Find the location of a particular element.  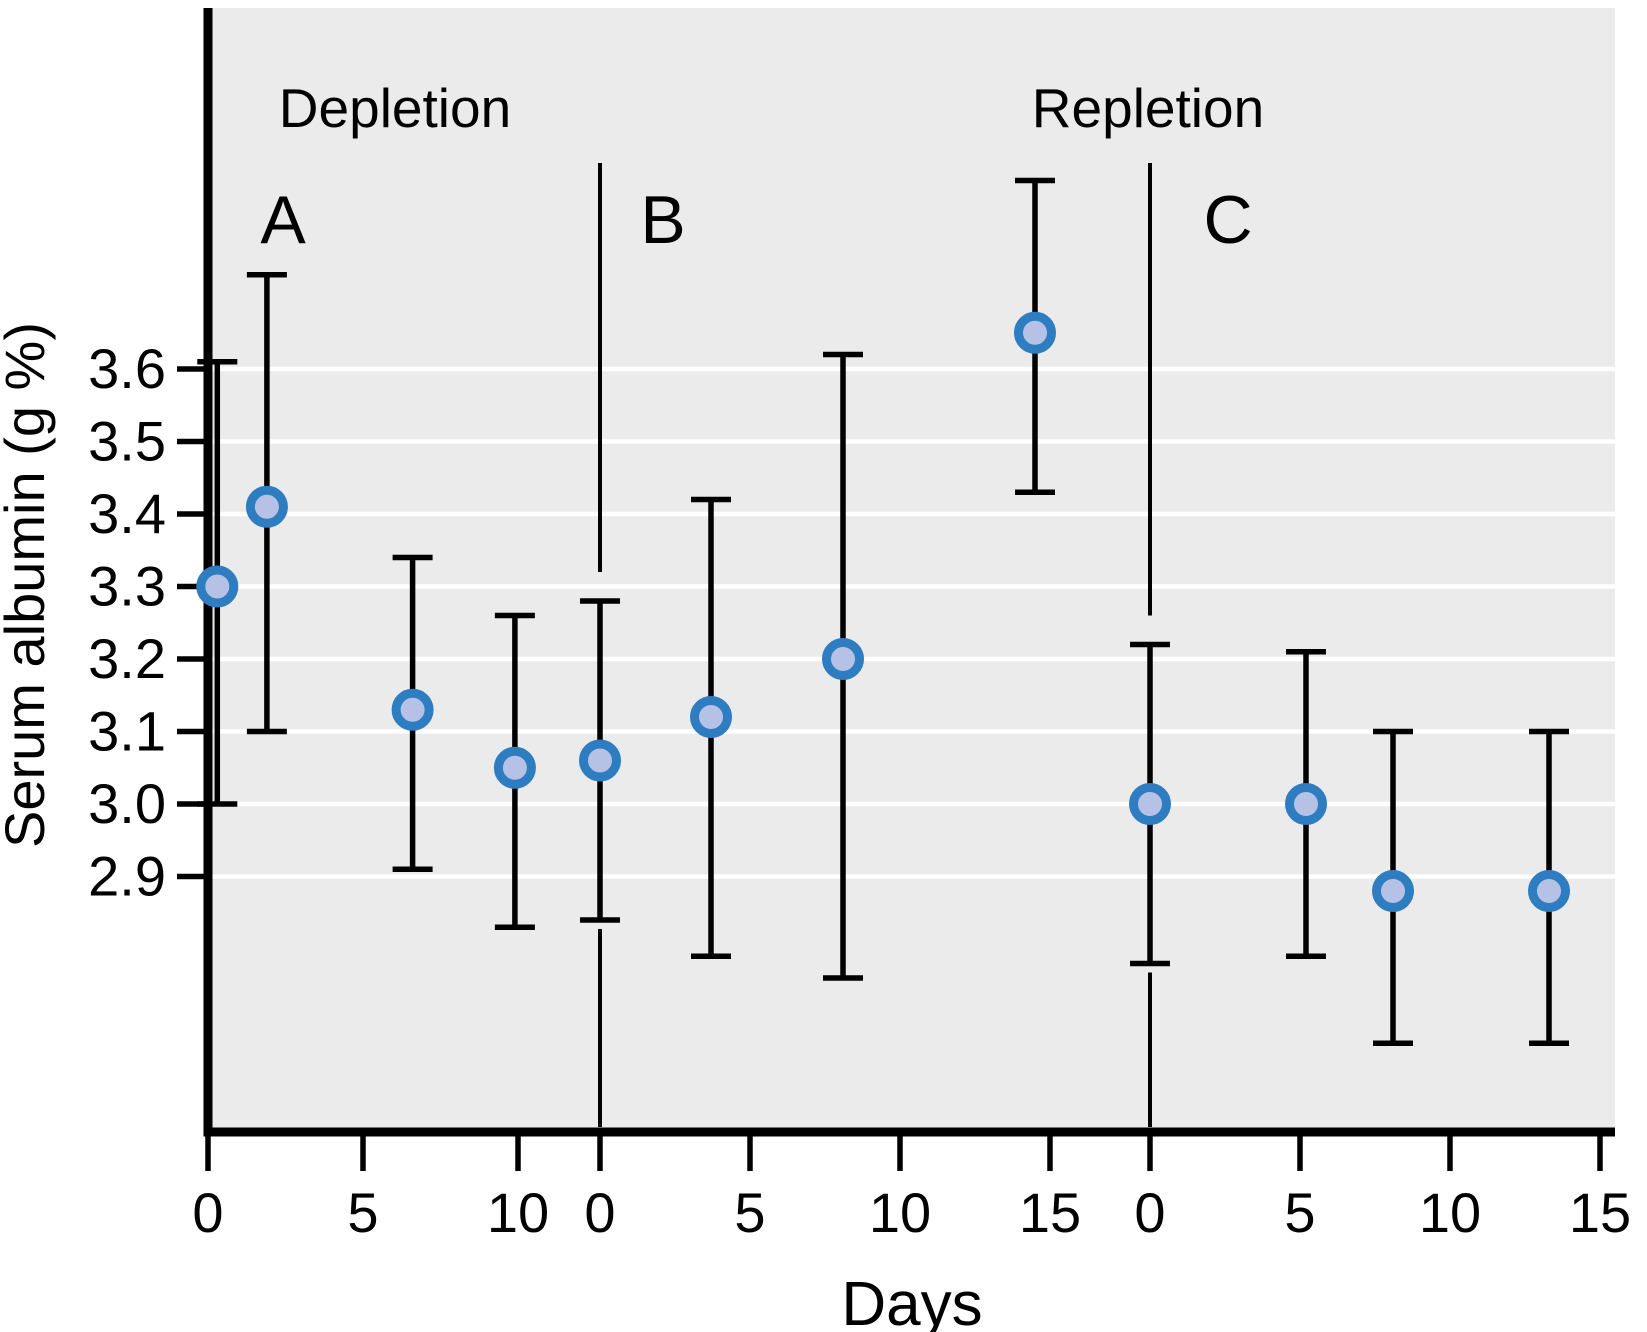

x-tick-label-c-0: 0 is located at coordinates (1149, 1212).